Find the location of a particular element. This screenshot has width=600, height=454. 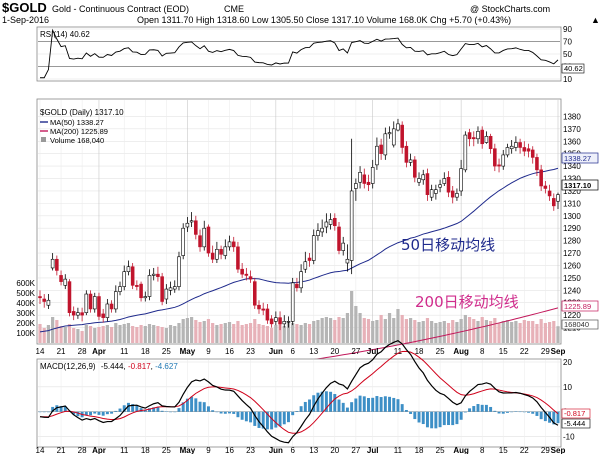

x-axis-label: 28 is located at coordinates (82, 351).